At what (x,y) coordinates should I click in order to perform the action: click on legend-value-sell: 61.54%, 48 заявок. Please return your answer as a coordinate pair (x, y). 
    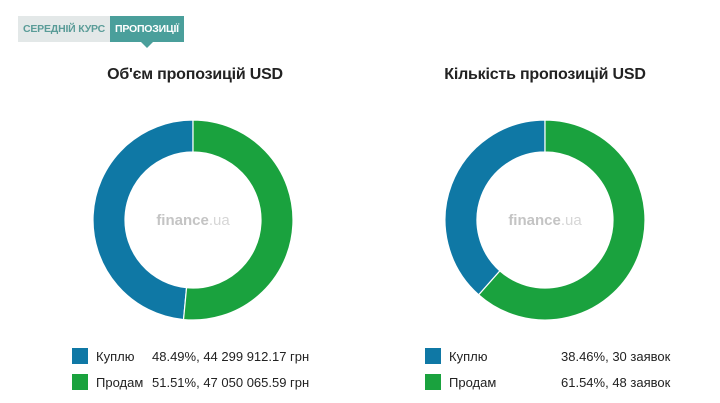
    Looking at the image, I should click on (616, 382).